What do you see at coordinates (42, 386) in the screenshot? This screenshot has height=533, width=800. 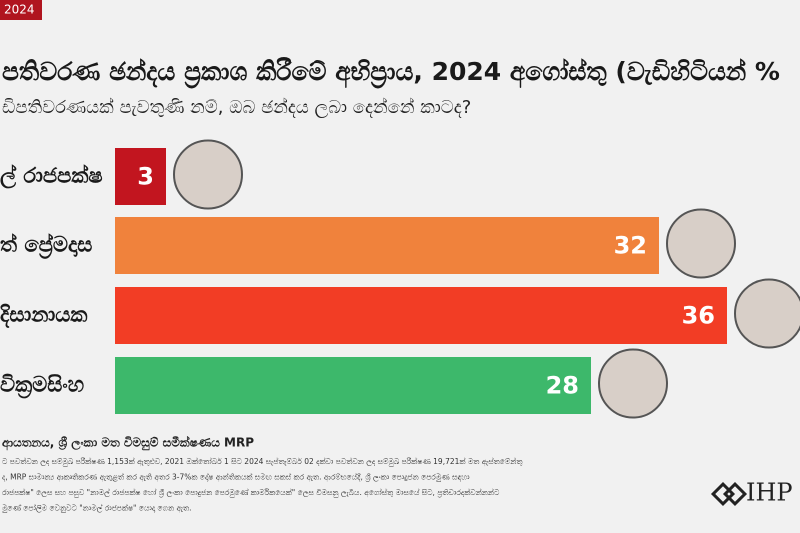 I see `category-label: වික්‍රමසිංහ` at bounding box center [42, 386].